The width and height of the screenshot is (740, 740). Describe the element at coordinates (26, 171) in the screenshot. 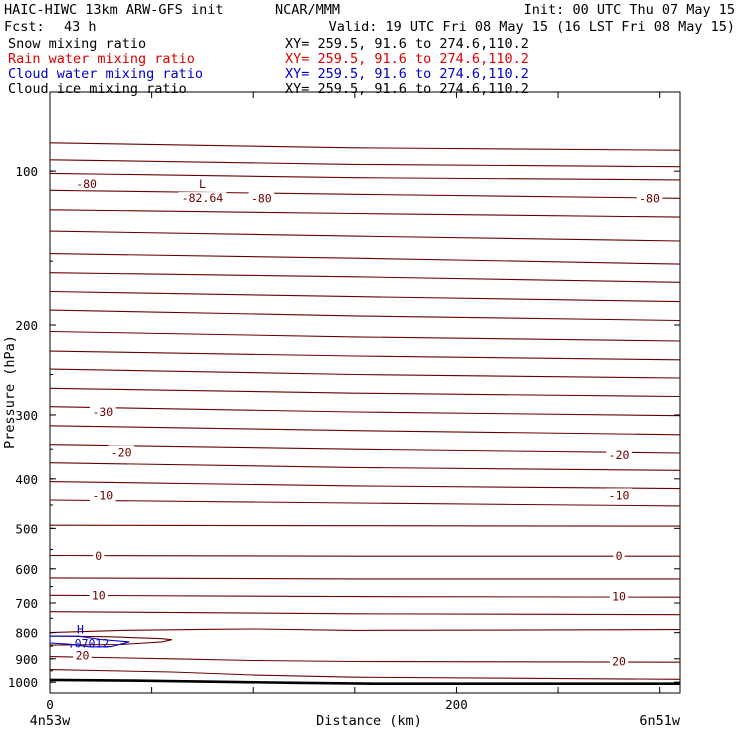

I see `y-tick-label: 100` at that location.